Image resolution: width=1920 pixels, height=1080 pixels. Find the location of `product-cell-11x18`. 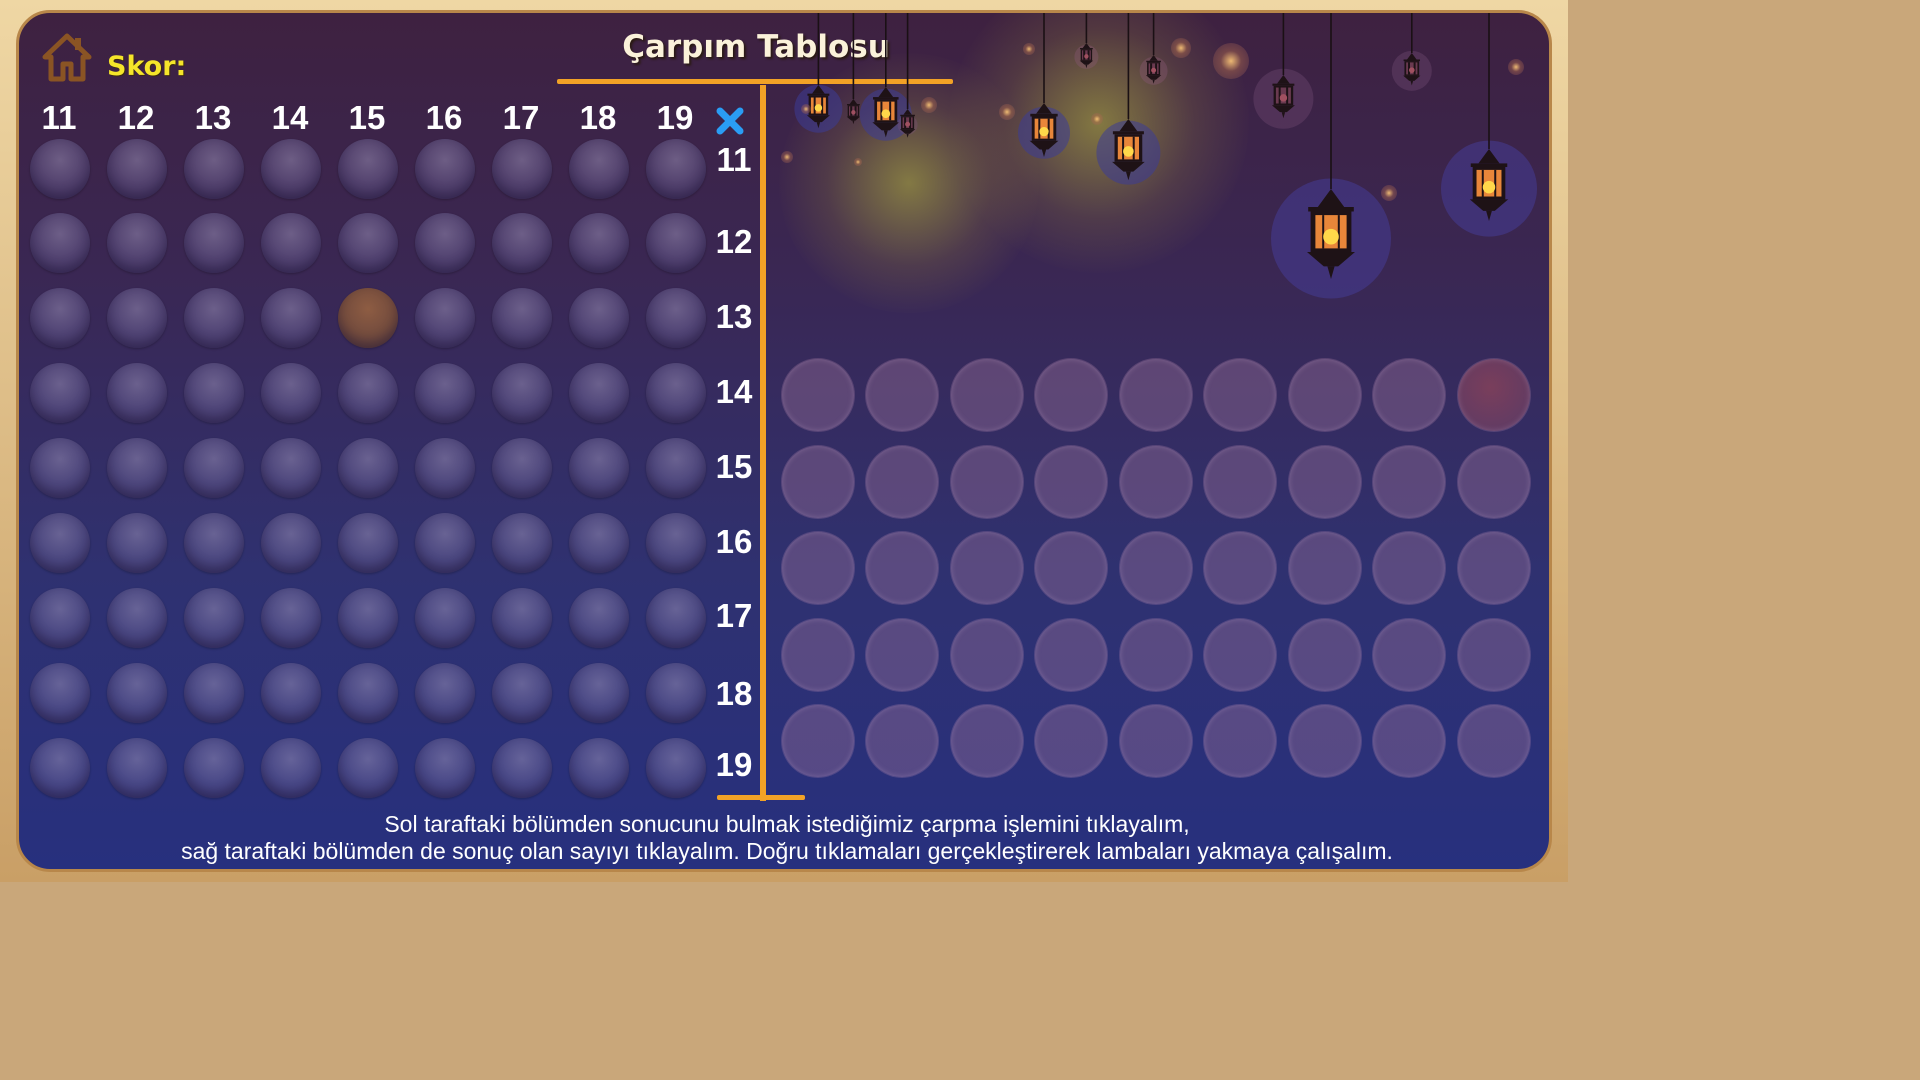

product-cell-11x18 is located at coordinates (599, 169).